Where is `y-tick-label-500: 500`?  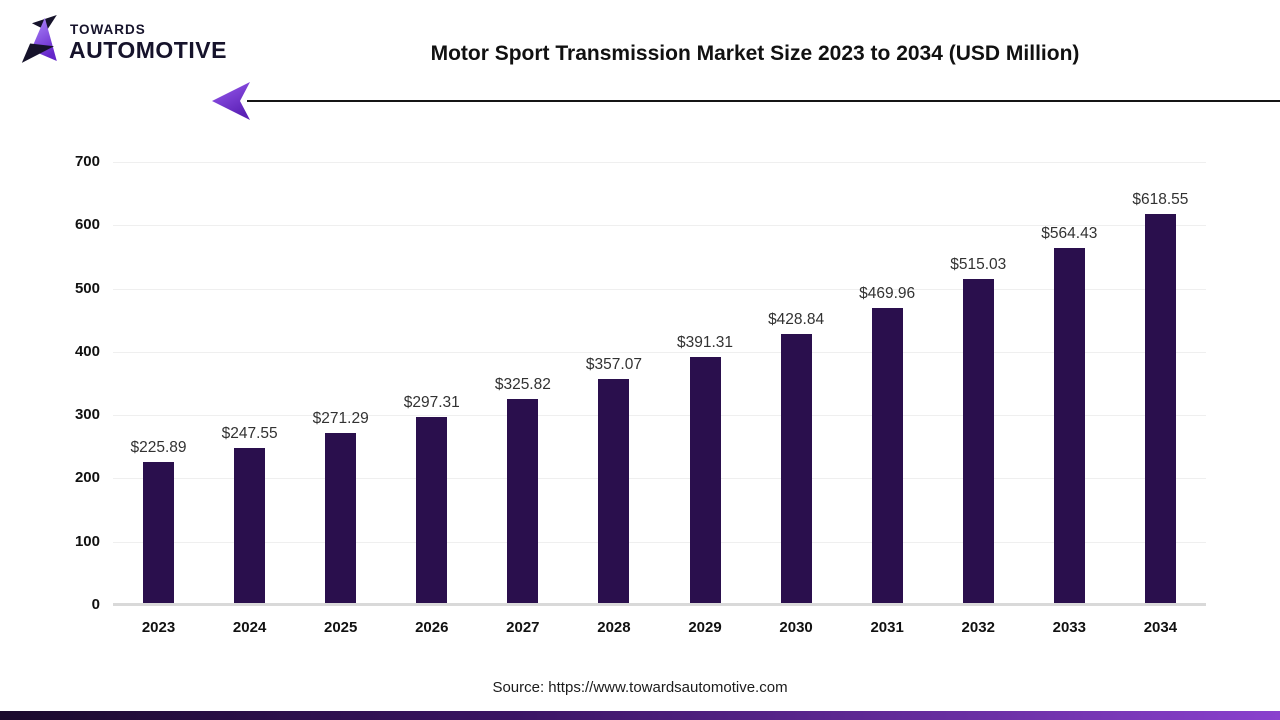
y-tick-label-500: 500 is located at coordinates (87, 288).